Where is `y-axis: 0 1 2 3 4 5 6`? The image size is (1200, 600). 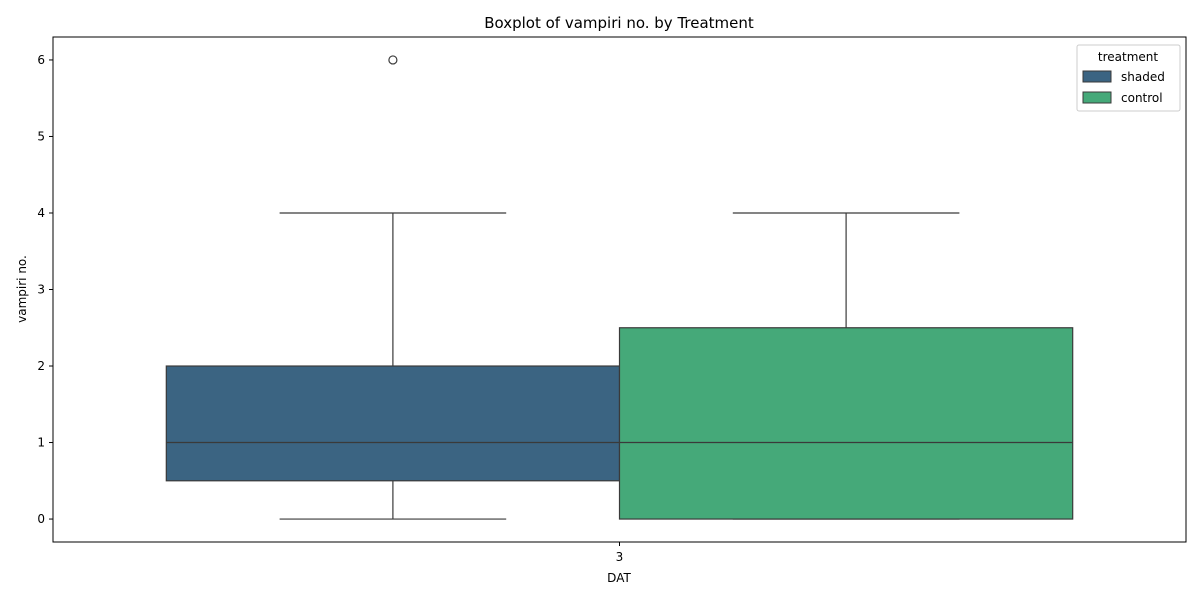 y-axis: 0 1 2 3 4 5 6 is located at coordinates (45, 289).